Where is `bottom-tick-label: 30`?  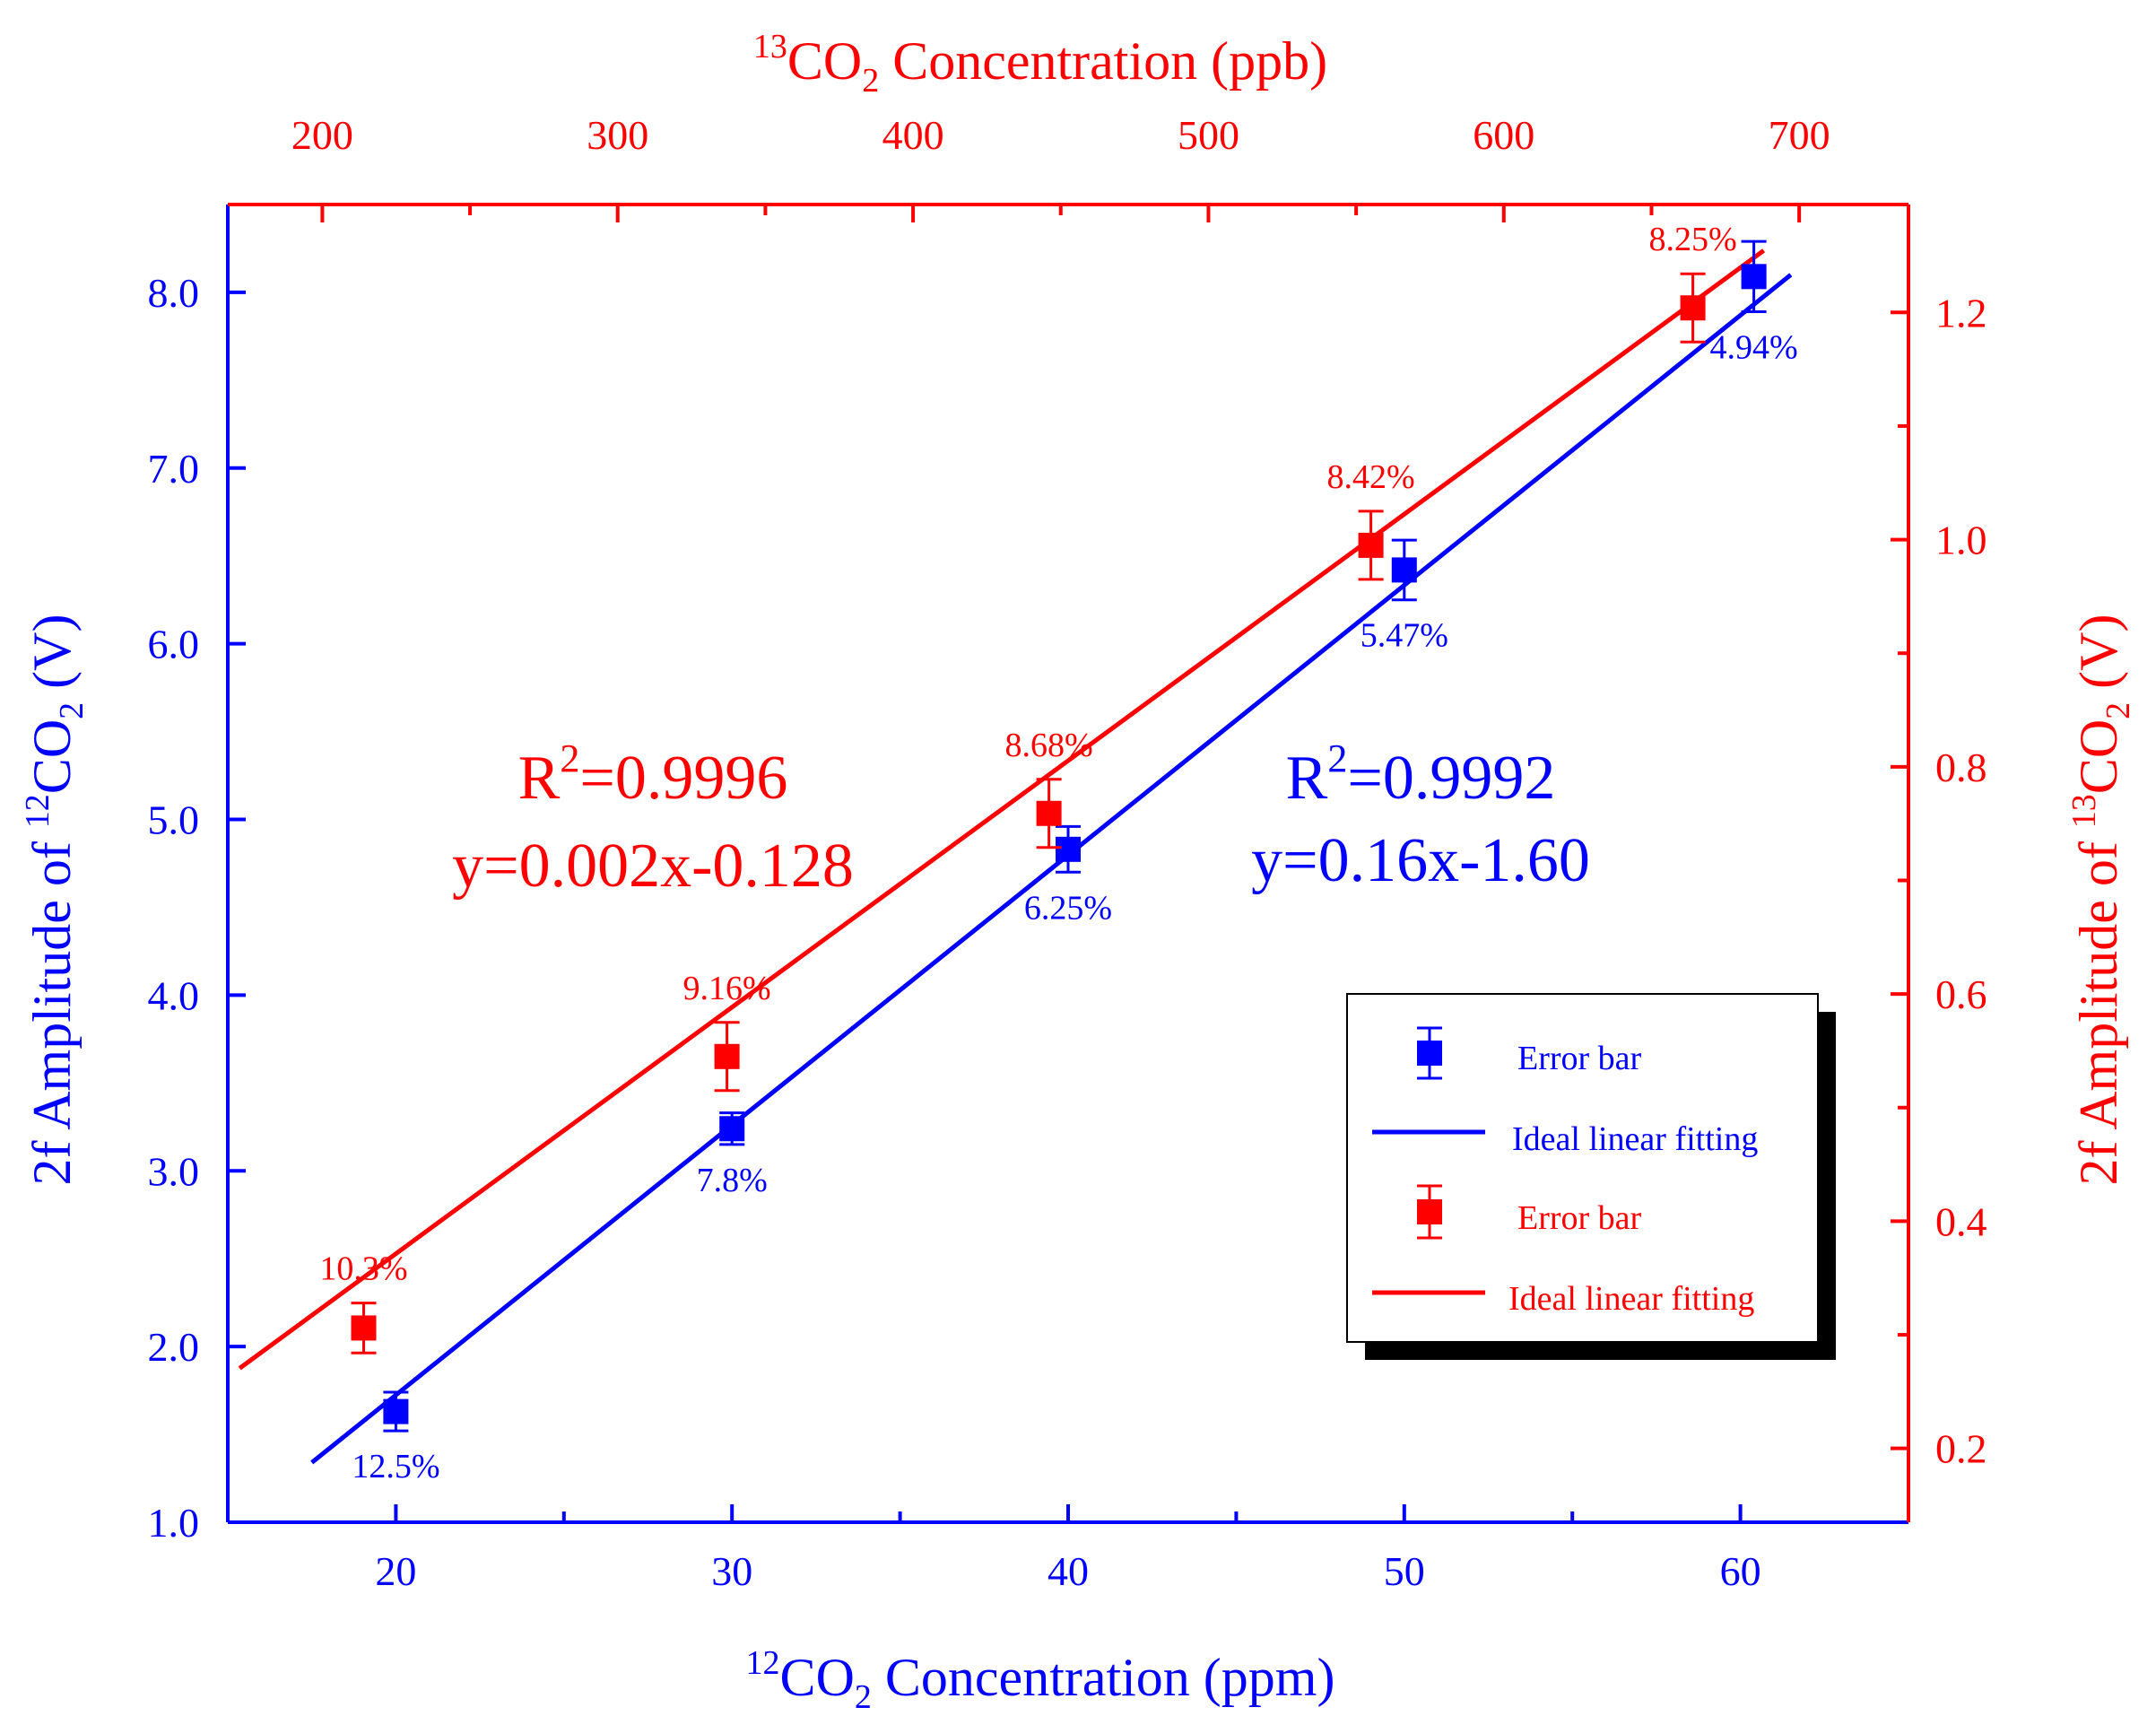 bottom-tick-label: 30 is located at coordinates (731, 1571).